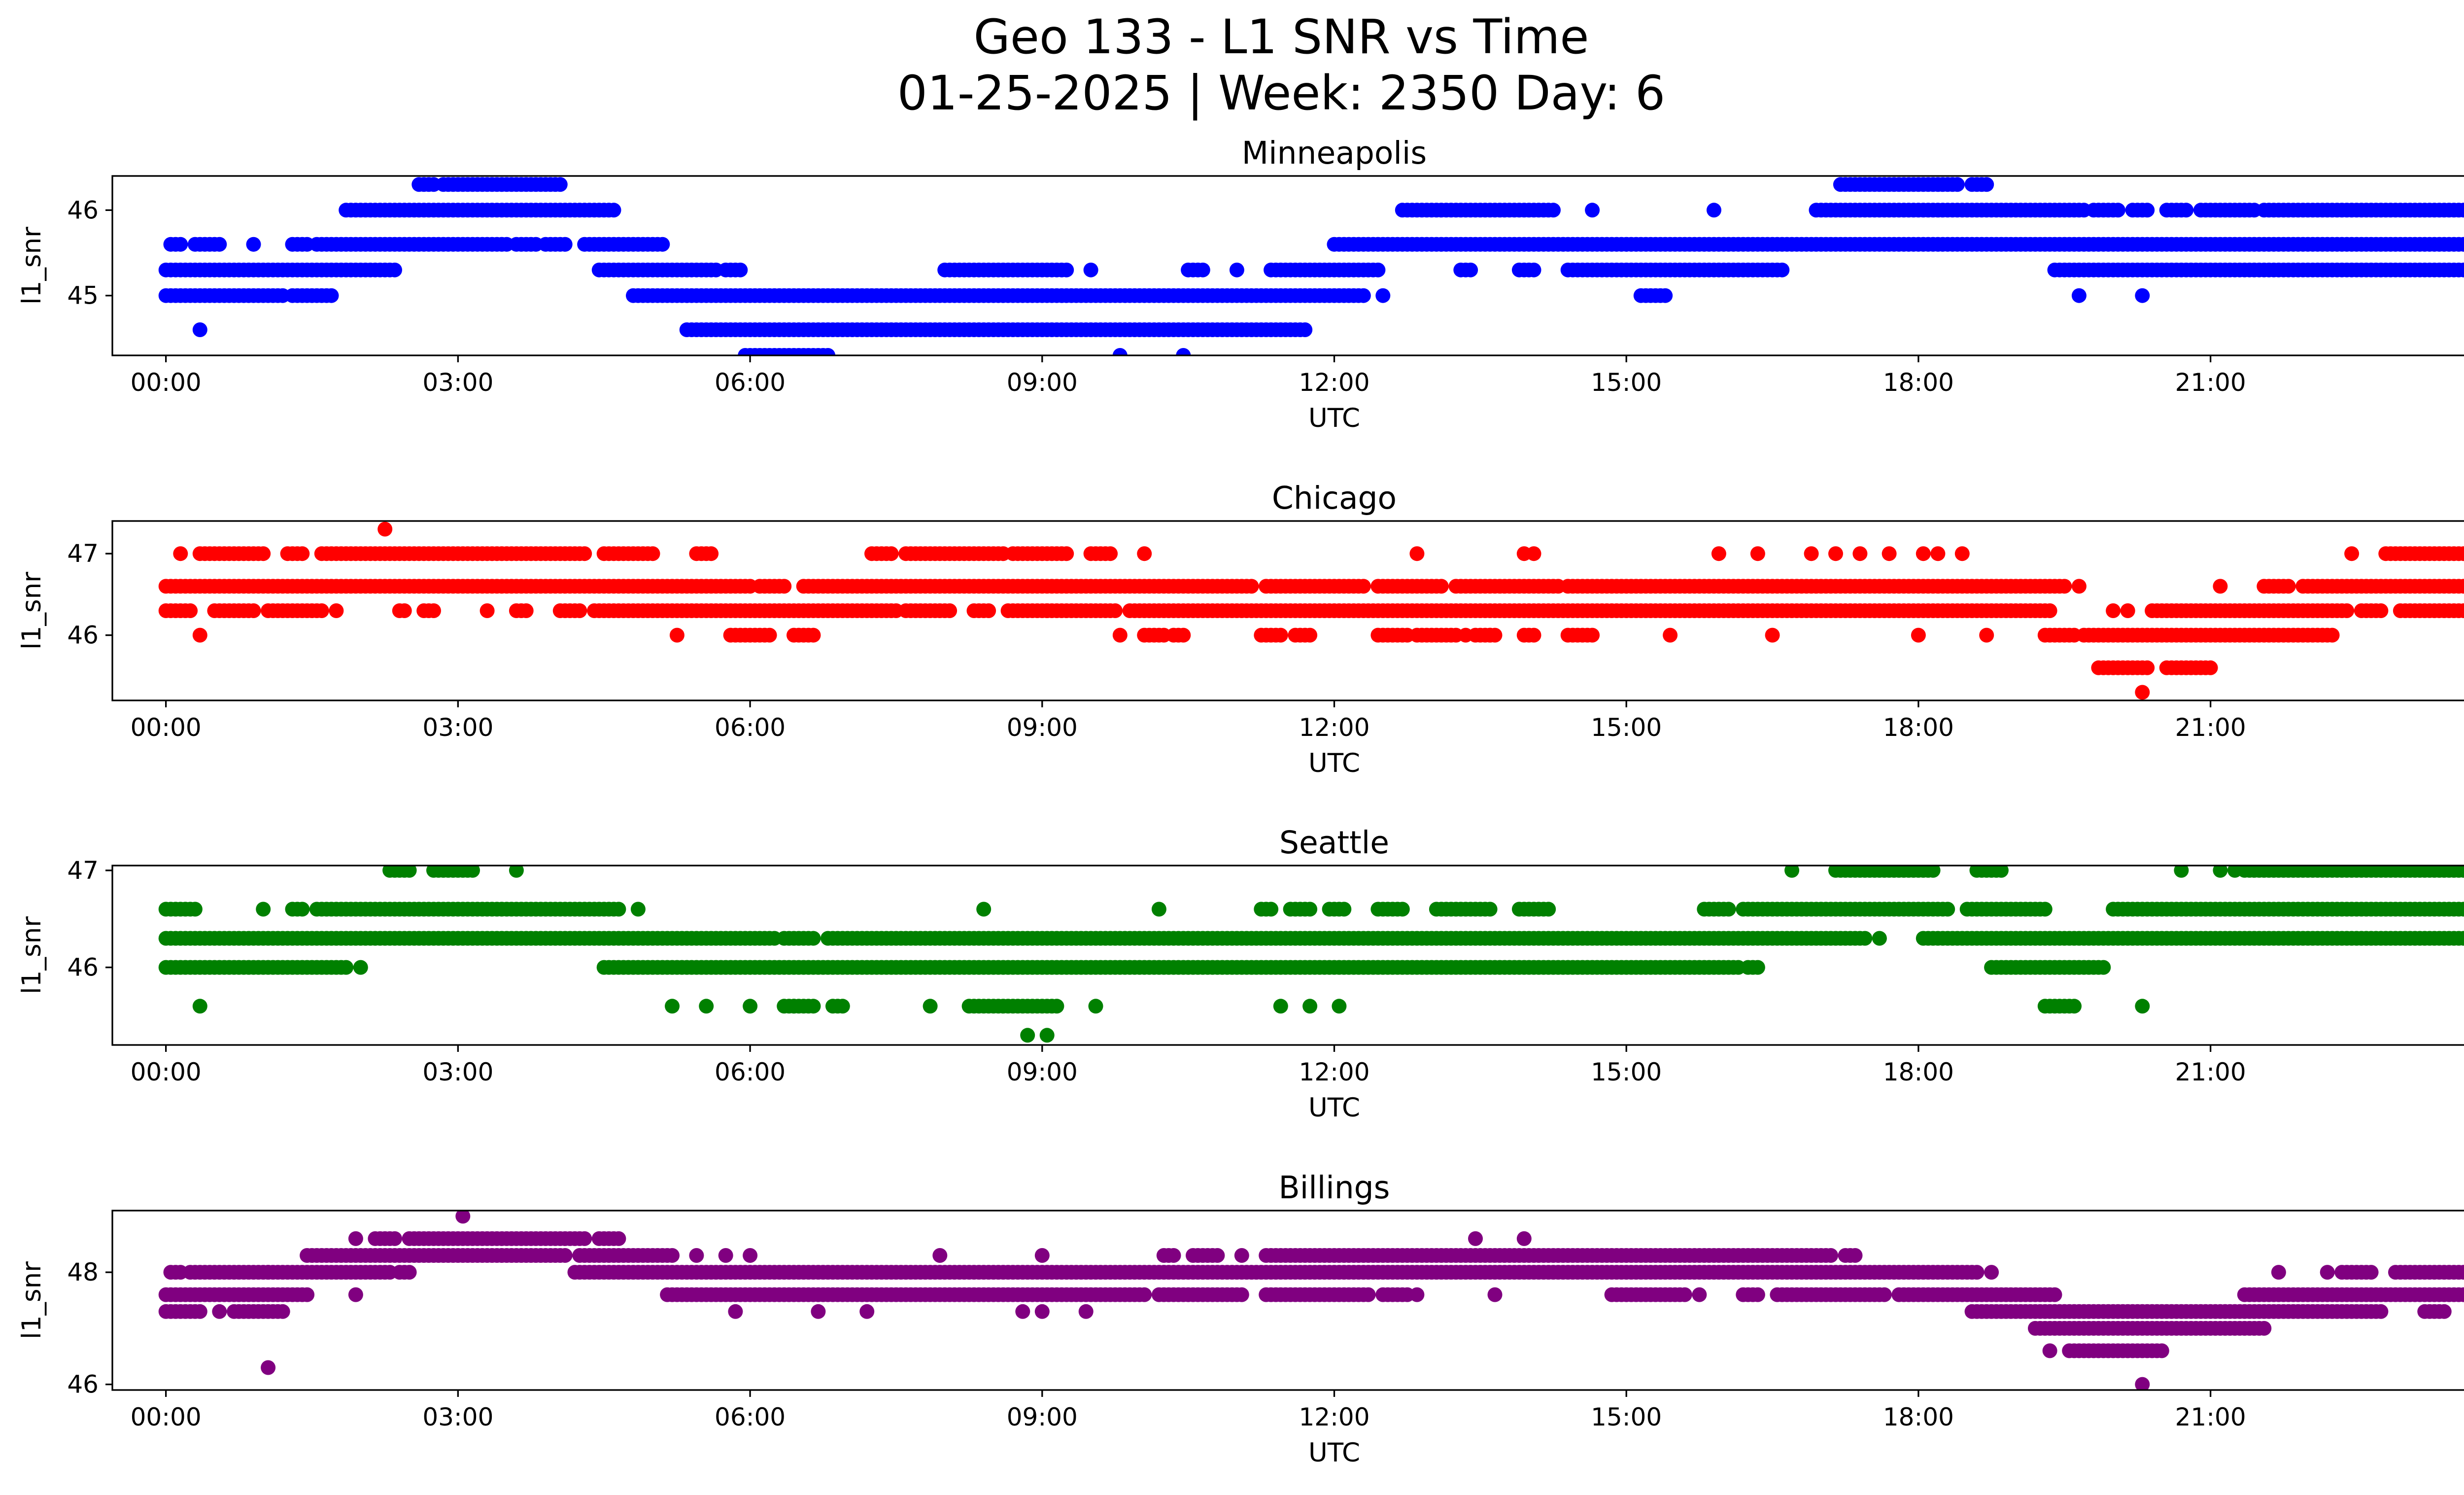 The height and width of the screenshot is (1495, 2464). What do you see at coordinates (32, 955) in the screenshot?
I see `y-axis-label: l1_snr` at bounding box center [32, 955].